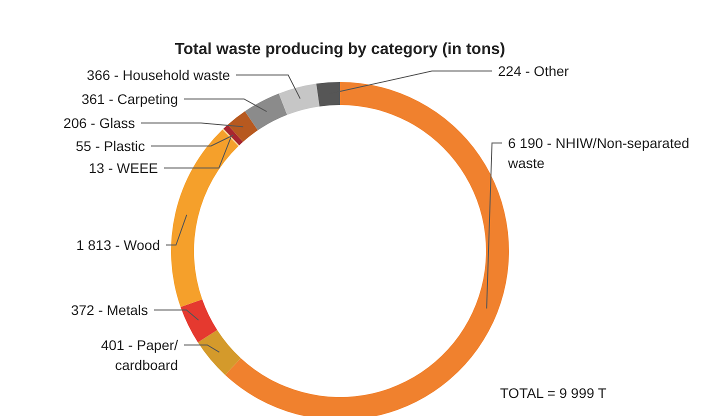 Image resolution: width=713 pixels, height=416 pixels. I want to click on slice-label: 224 - Other, so click(534, 71).